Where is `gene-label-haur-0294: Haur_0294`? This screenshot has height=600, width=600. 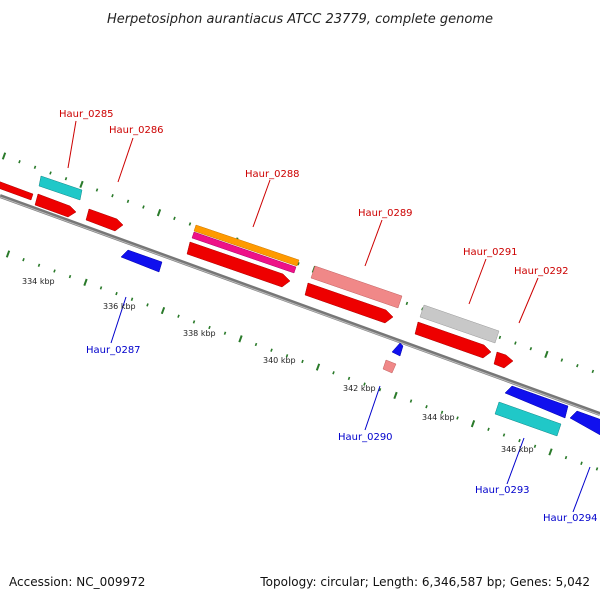
gene-label-haur-0294: Haur_0294 is located at coordinates (570, 518).